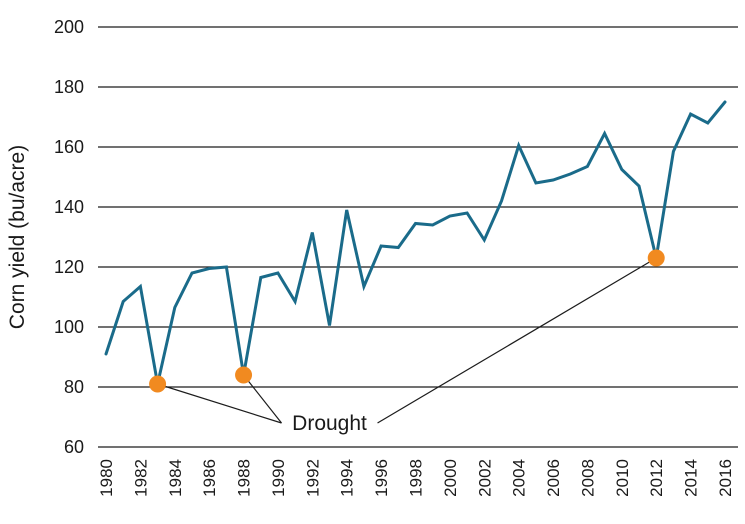  Describe the element at coordinates (691, 478) in the screenshot. I see `x-tick-label: 2014` at that location.